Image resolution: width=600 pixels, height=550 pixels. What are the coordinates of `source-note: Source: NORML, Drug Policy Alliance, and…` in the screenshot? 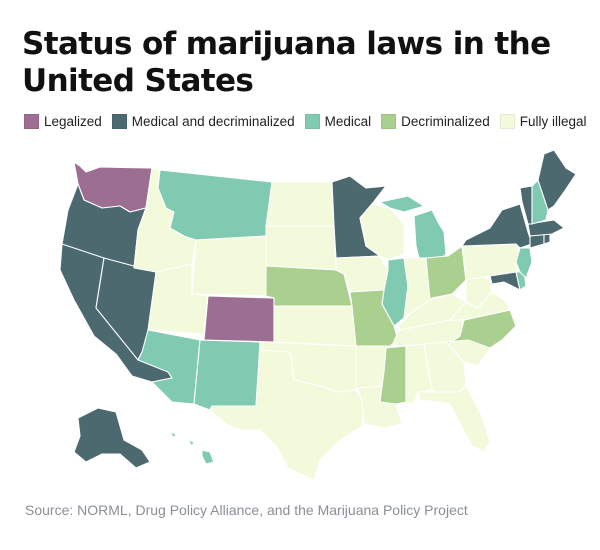 It's located at (246, 510).